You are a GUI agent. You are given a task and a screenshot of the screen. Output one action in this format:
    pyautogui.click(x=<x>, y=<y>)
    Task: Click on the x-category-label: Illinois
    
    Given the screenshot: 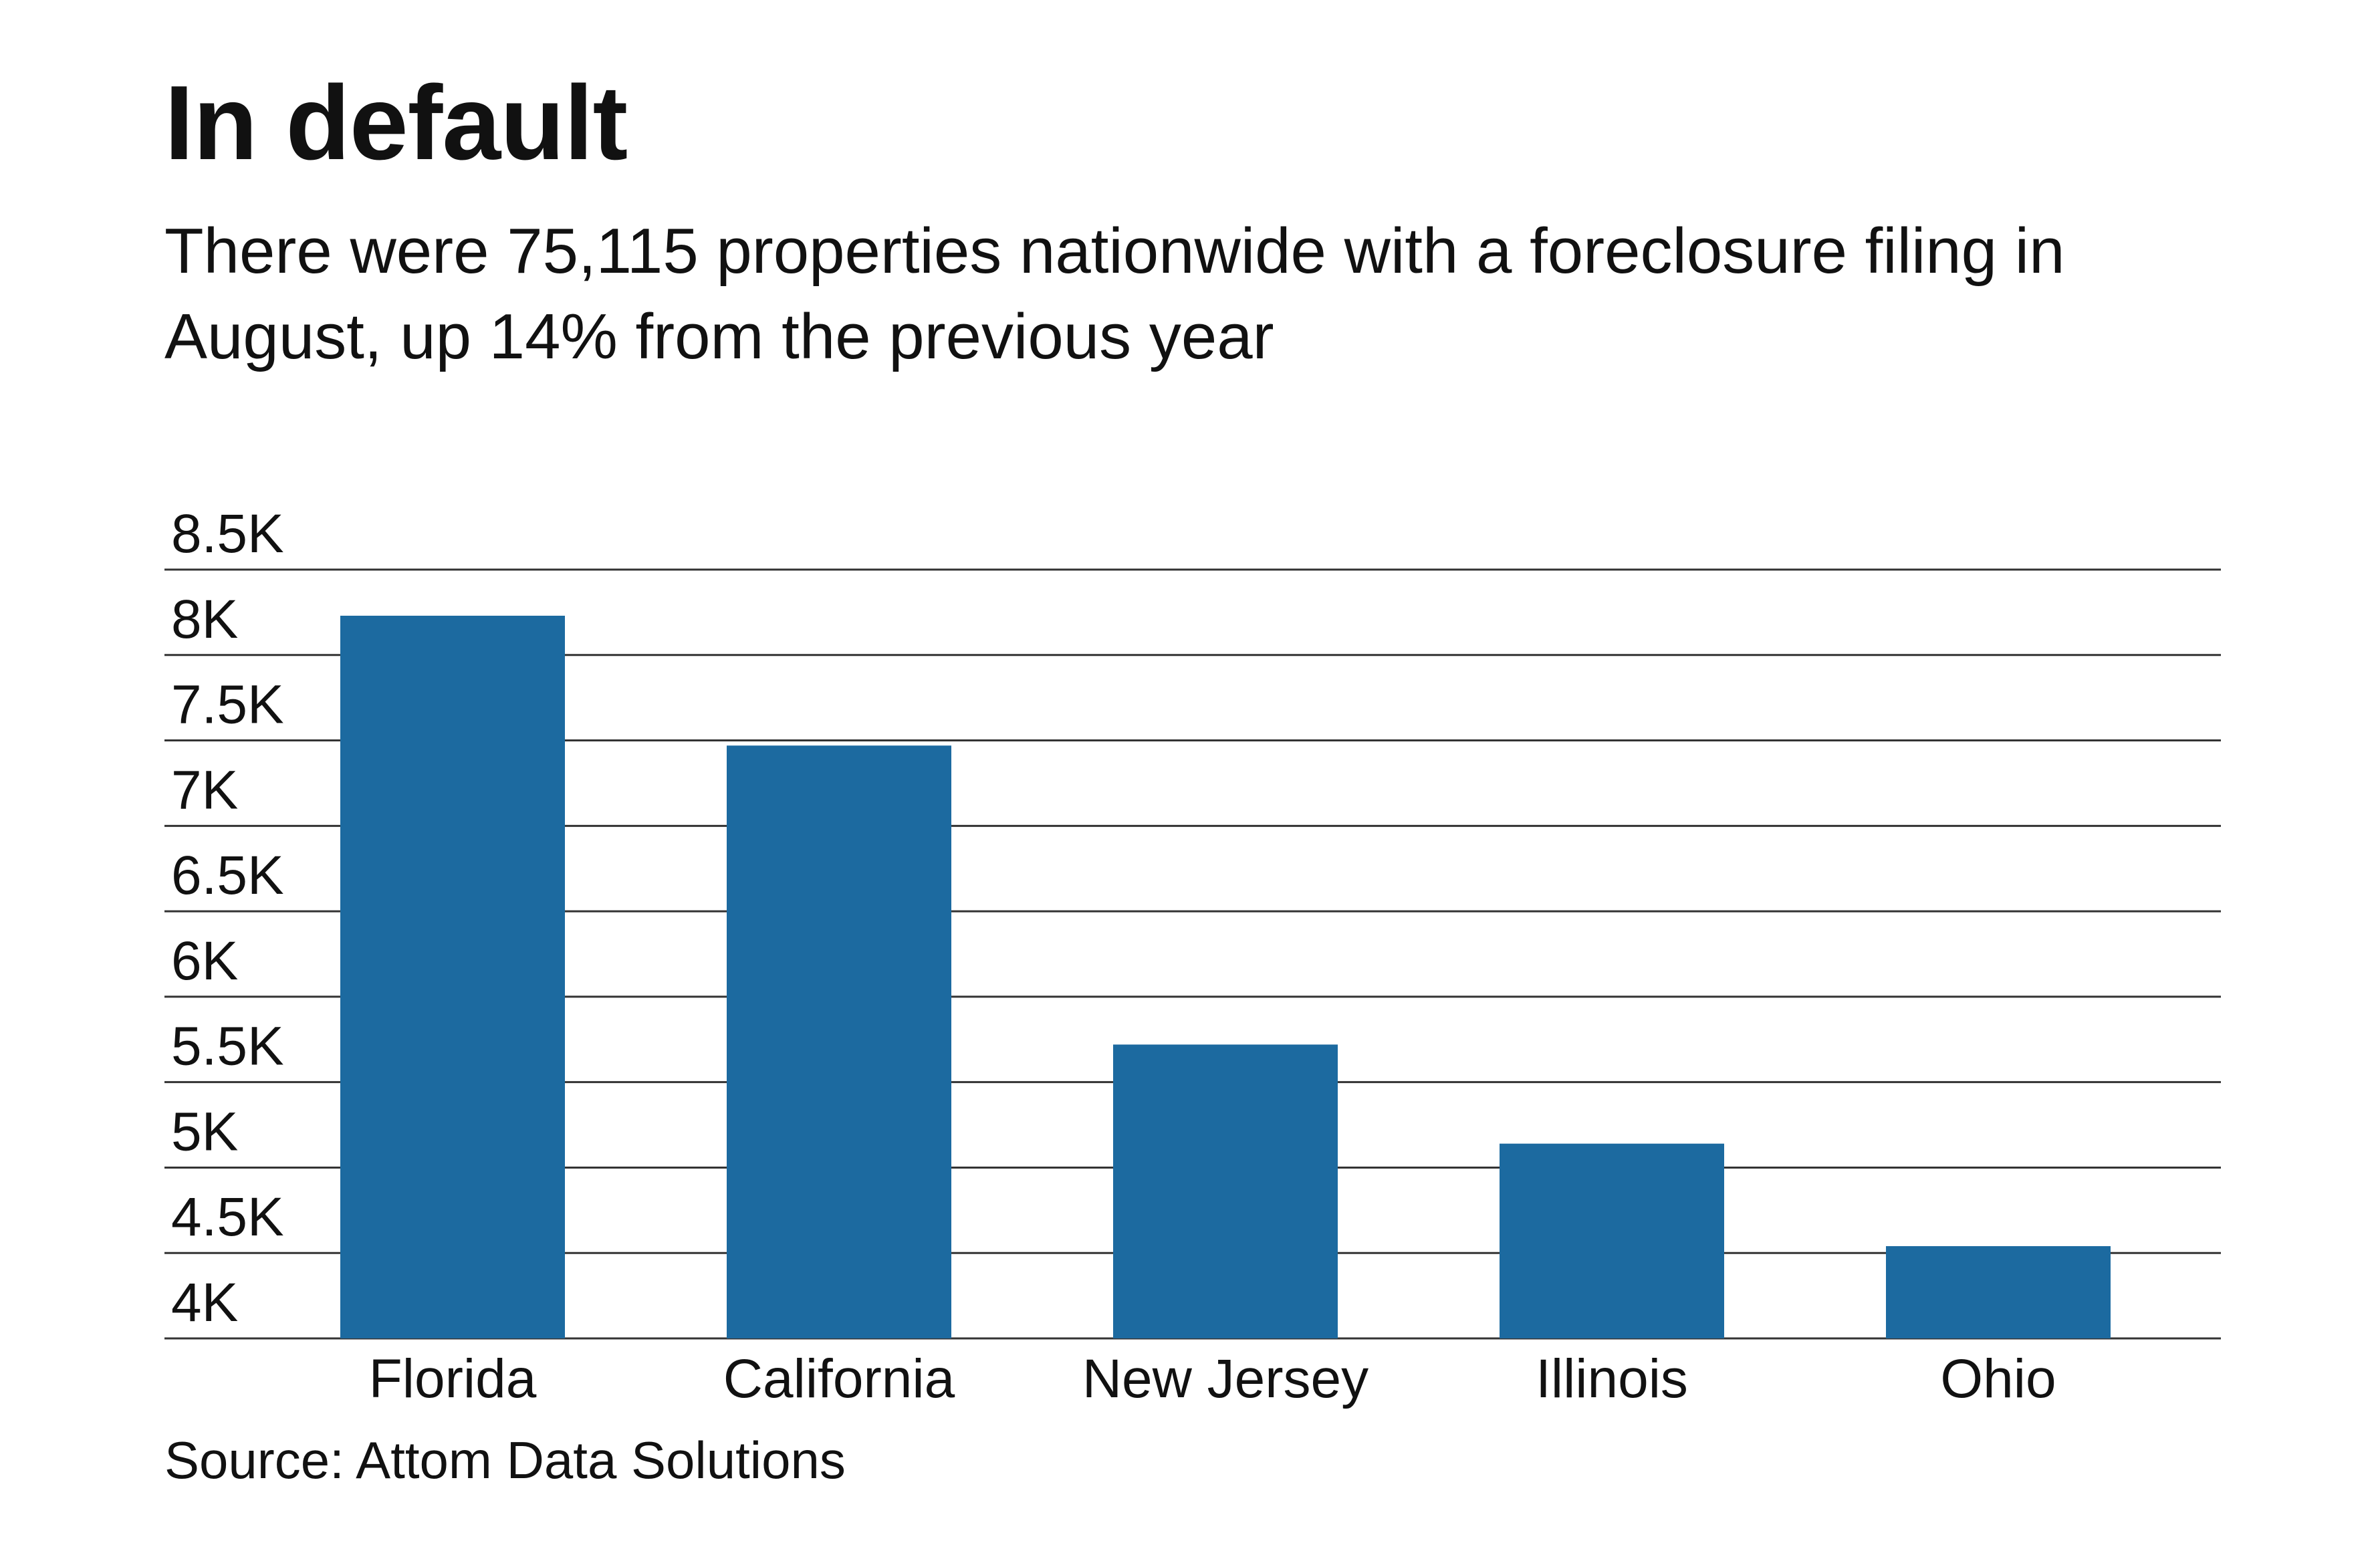 What is the action you would take?
    pyautogui.click(x=1612, y=1378)
    